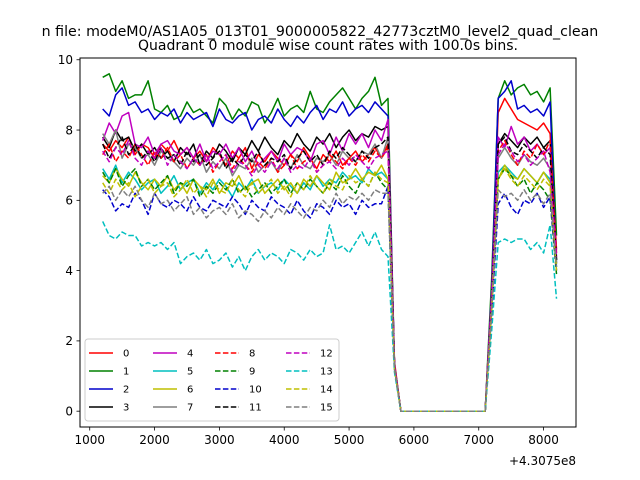 The width and height of the screenshot is (640, 480). Describe the element at coordinates (126, 372) in the screenshot. I see `legend-label-1: 1` at that location.